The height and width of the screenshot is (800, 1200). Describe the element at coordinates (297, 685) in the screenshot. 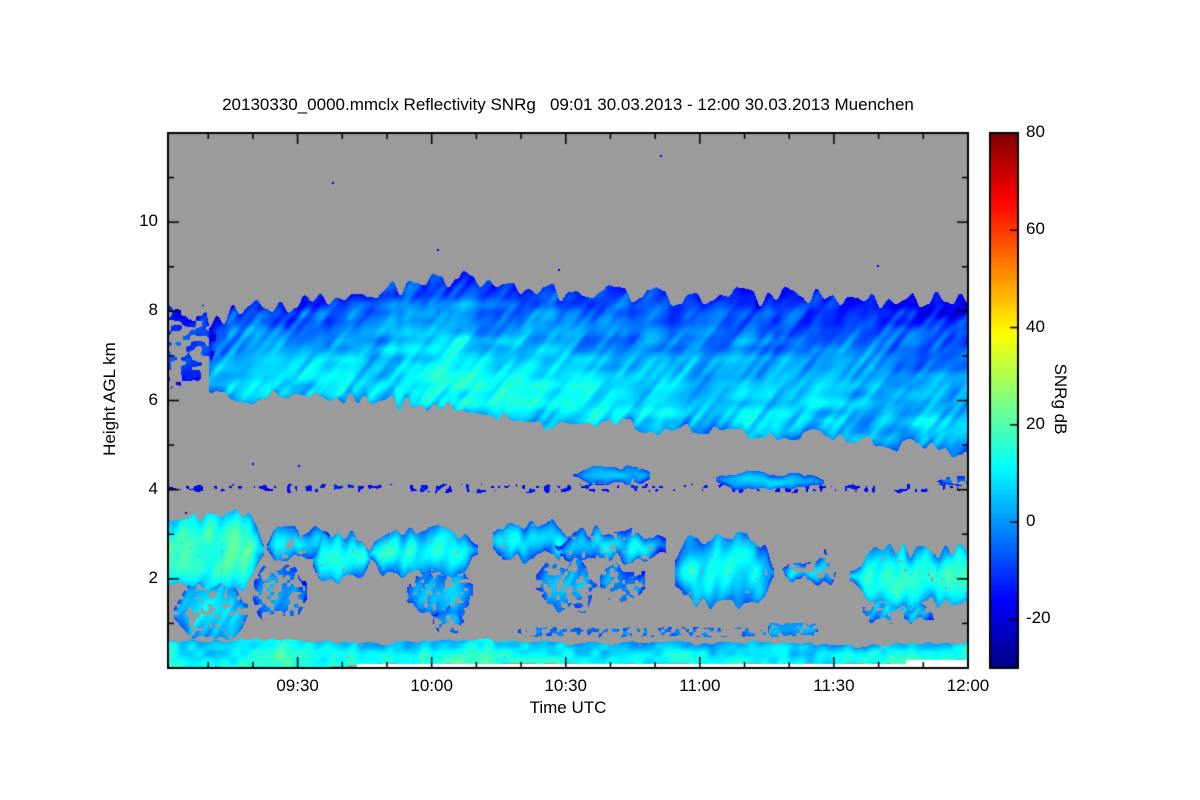

I see `x-tick-label: 09:30` at that location.